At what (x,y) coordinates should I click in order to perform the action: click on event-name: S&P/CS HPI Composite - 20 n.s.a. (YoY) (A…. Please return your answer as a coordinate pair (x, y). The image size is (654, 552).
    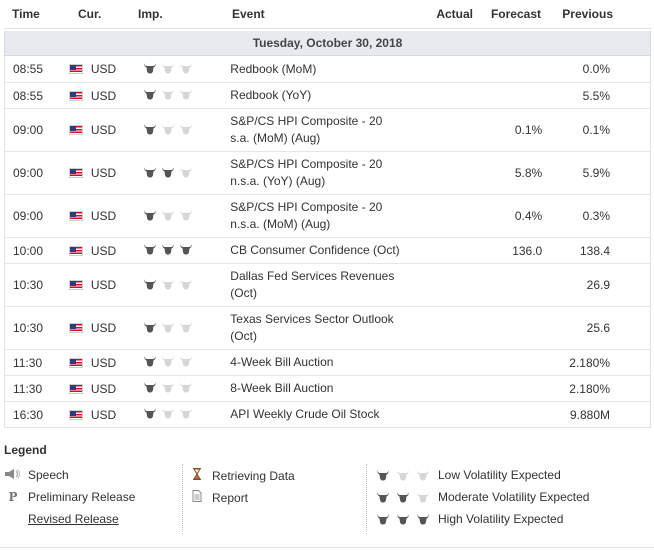
    Looking at the image, I should click on (319, 173).